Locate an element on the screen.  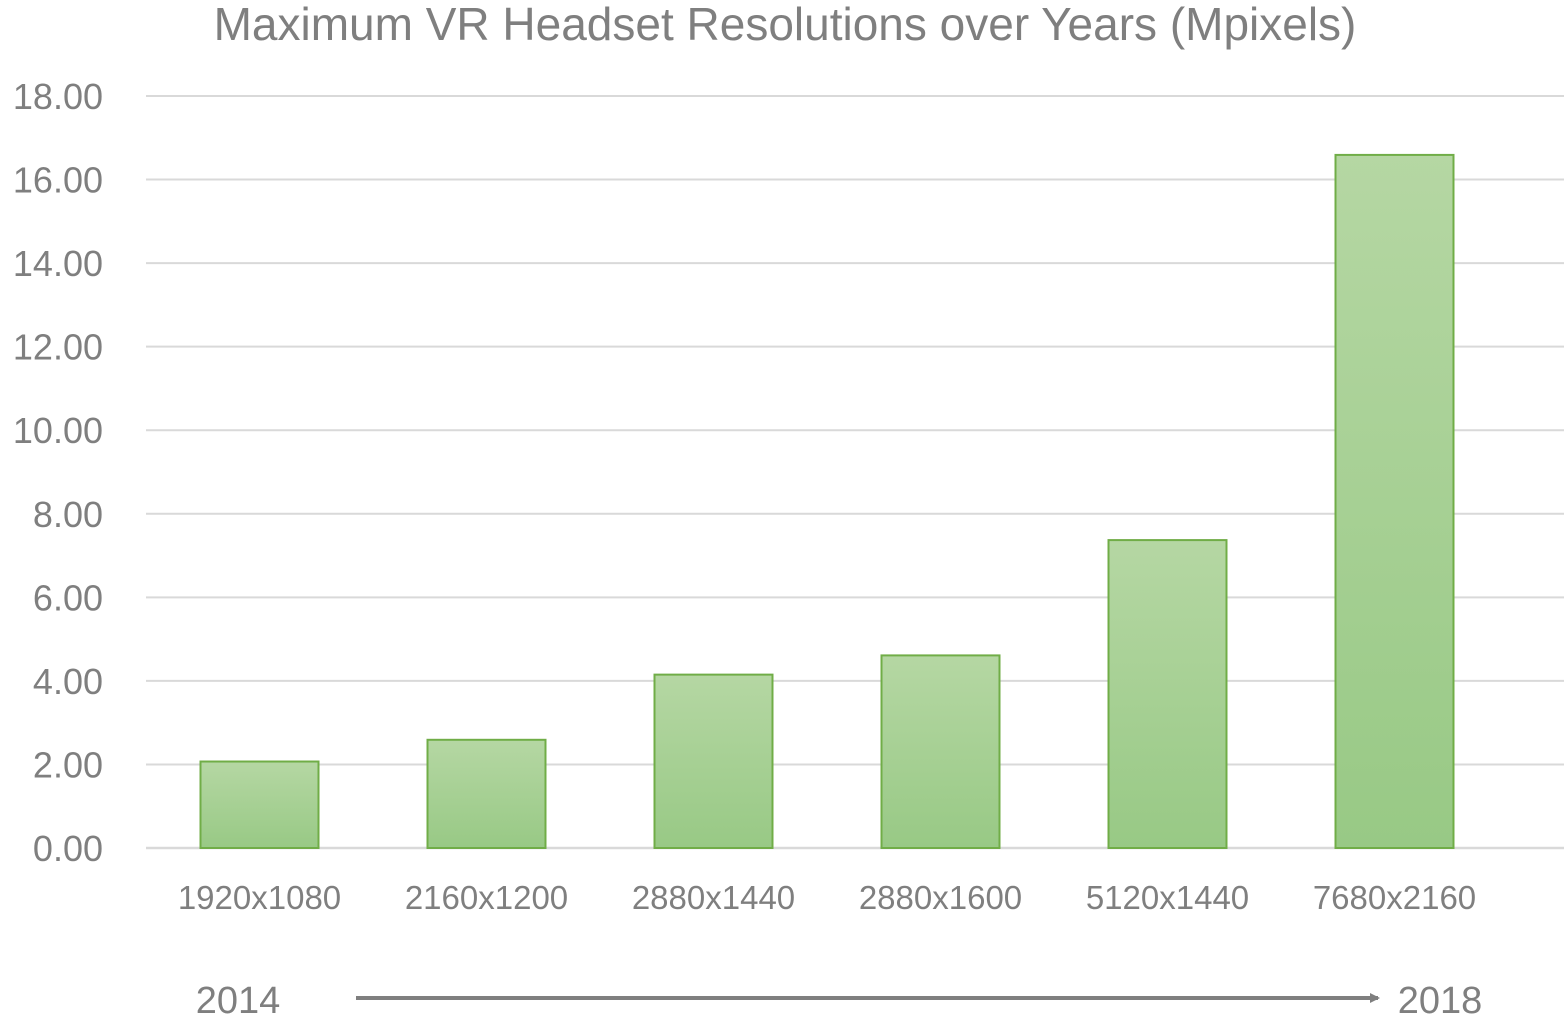
x-tick-label: 1920x1080 is located at coordinates (259, 897).